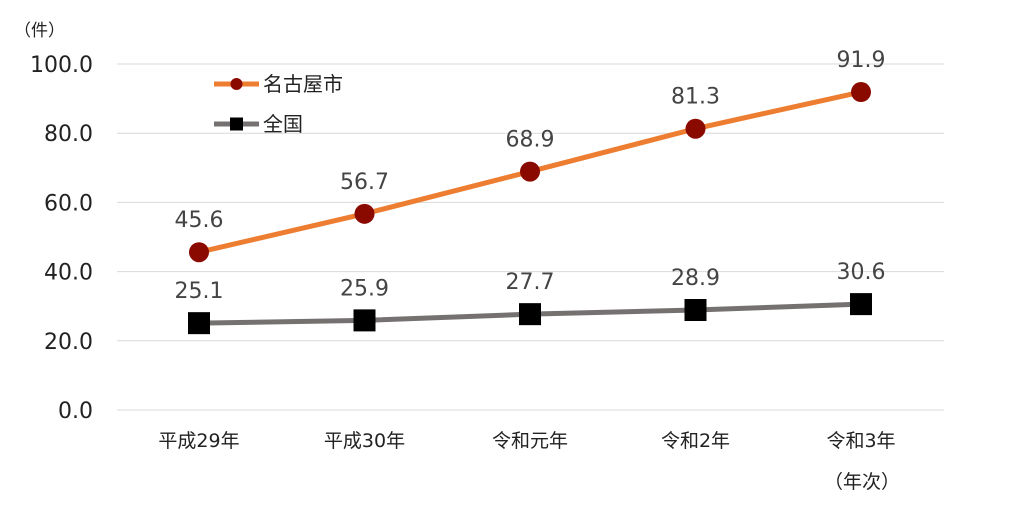 The width and height of the screenshot is (1018, 509). I want to click on x-tick-label: 平成29年, so click(198, 441).